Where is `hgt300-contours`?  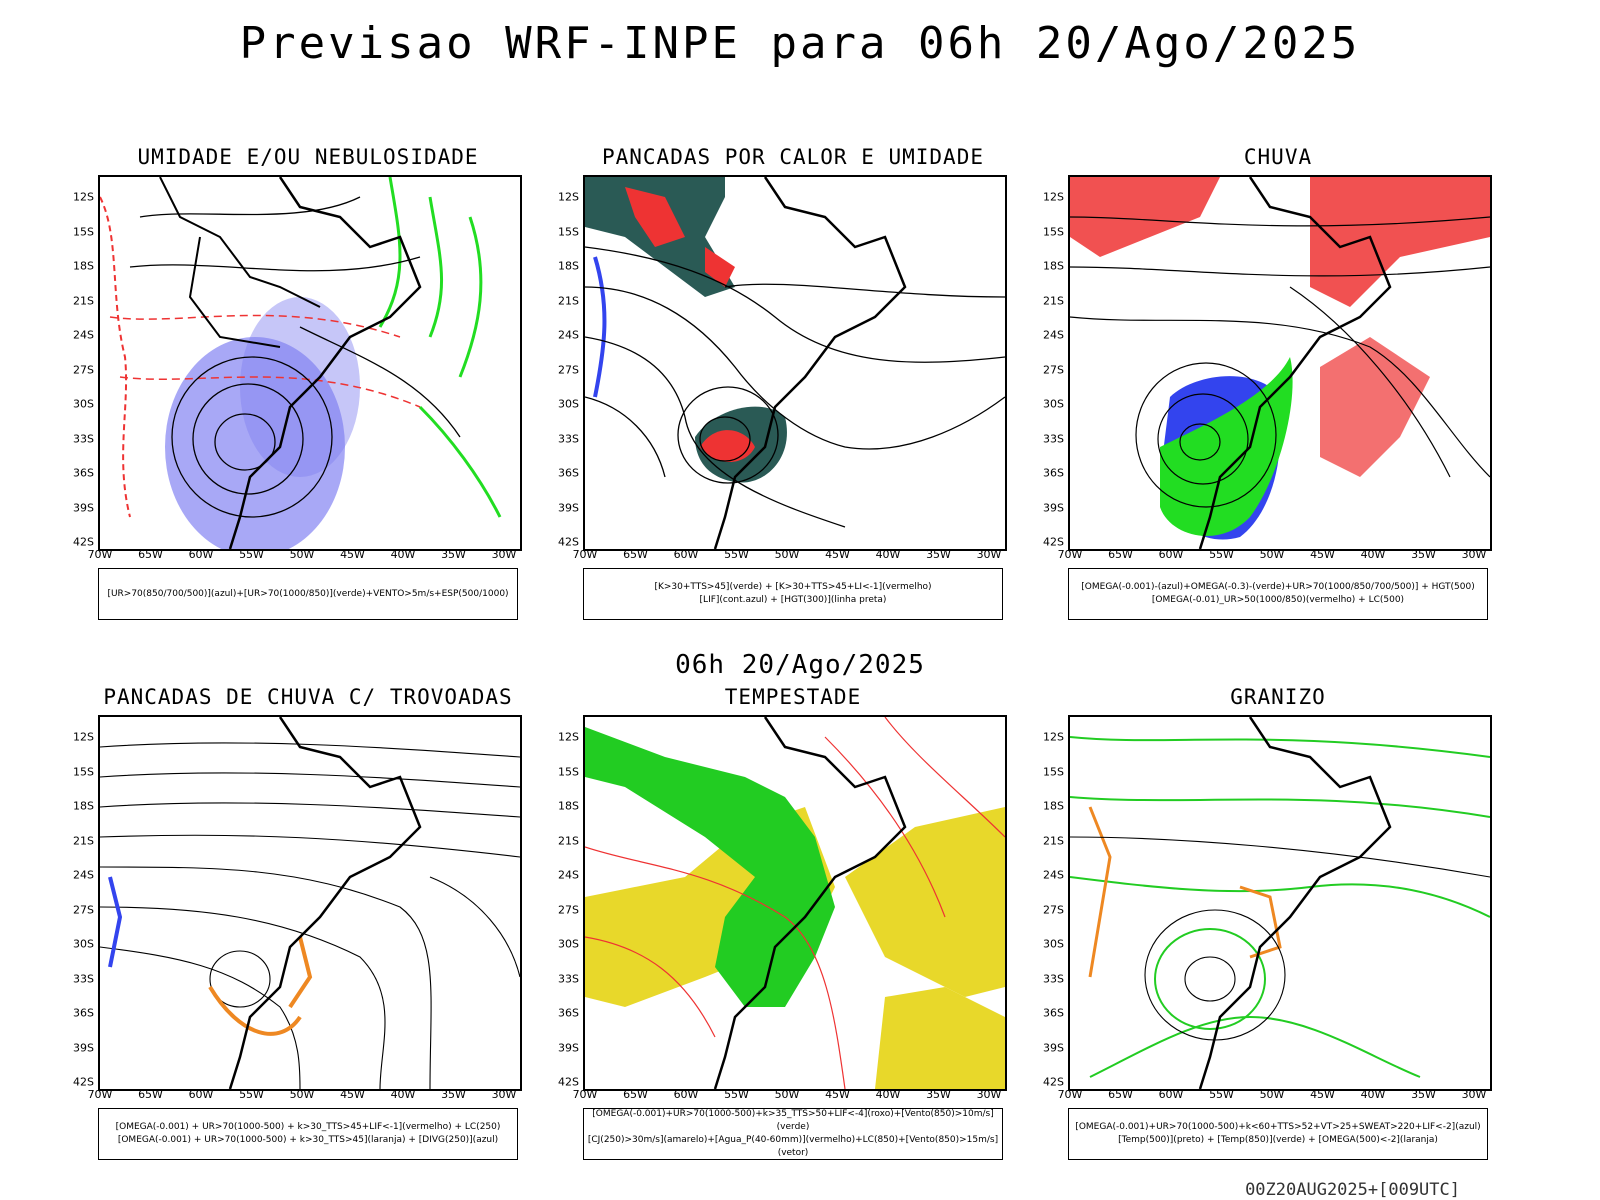 hgt300-contours is located at coordinates (795, 387).